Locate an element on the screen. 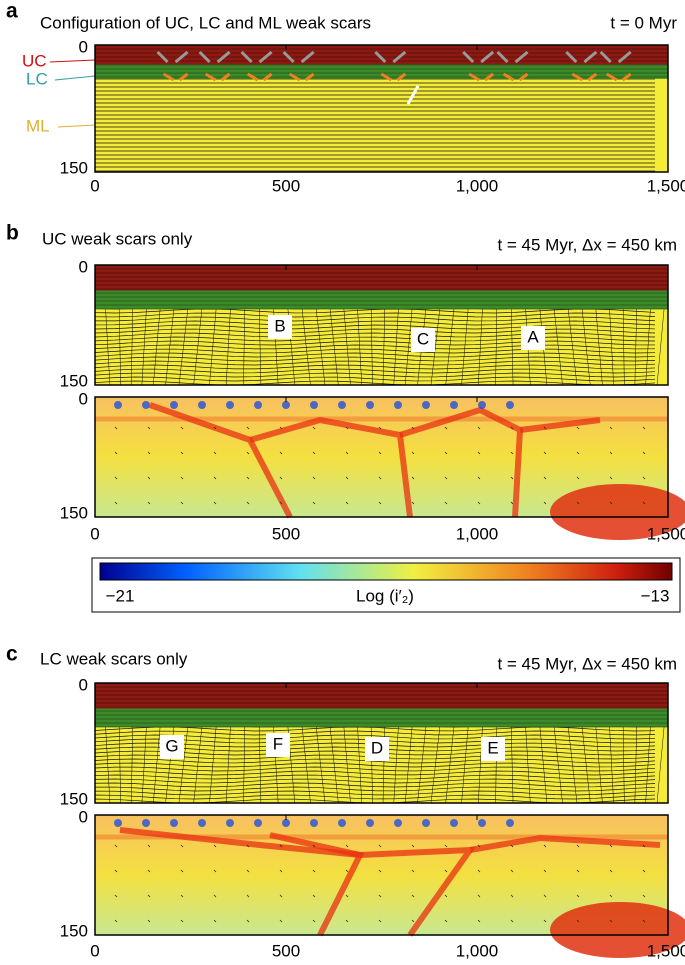 Image resolution: width=685 pixels, height=965 pixels. y-tick-label: 0 is located at coordinates (83, 684).